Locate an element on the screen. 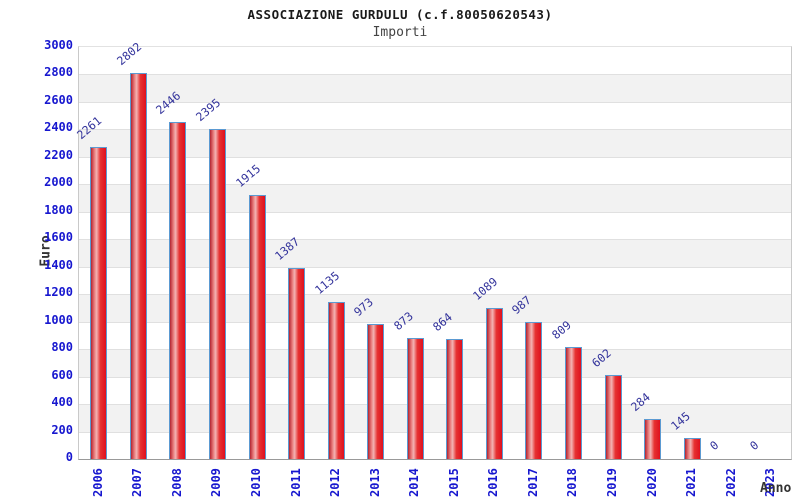  x-axis-title: Anno is located at coordinates (776, 488).